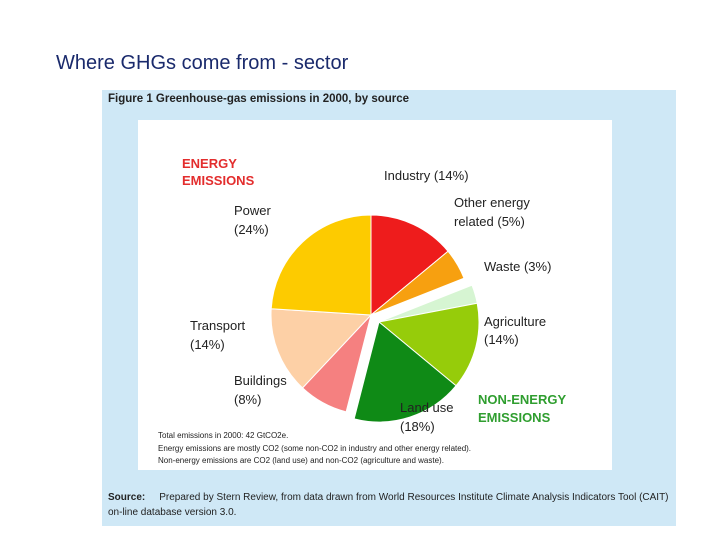  I want to click on slice-label-other-energy-line1: Other energy, so click(492, 202).